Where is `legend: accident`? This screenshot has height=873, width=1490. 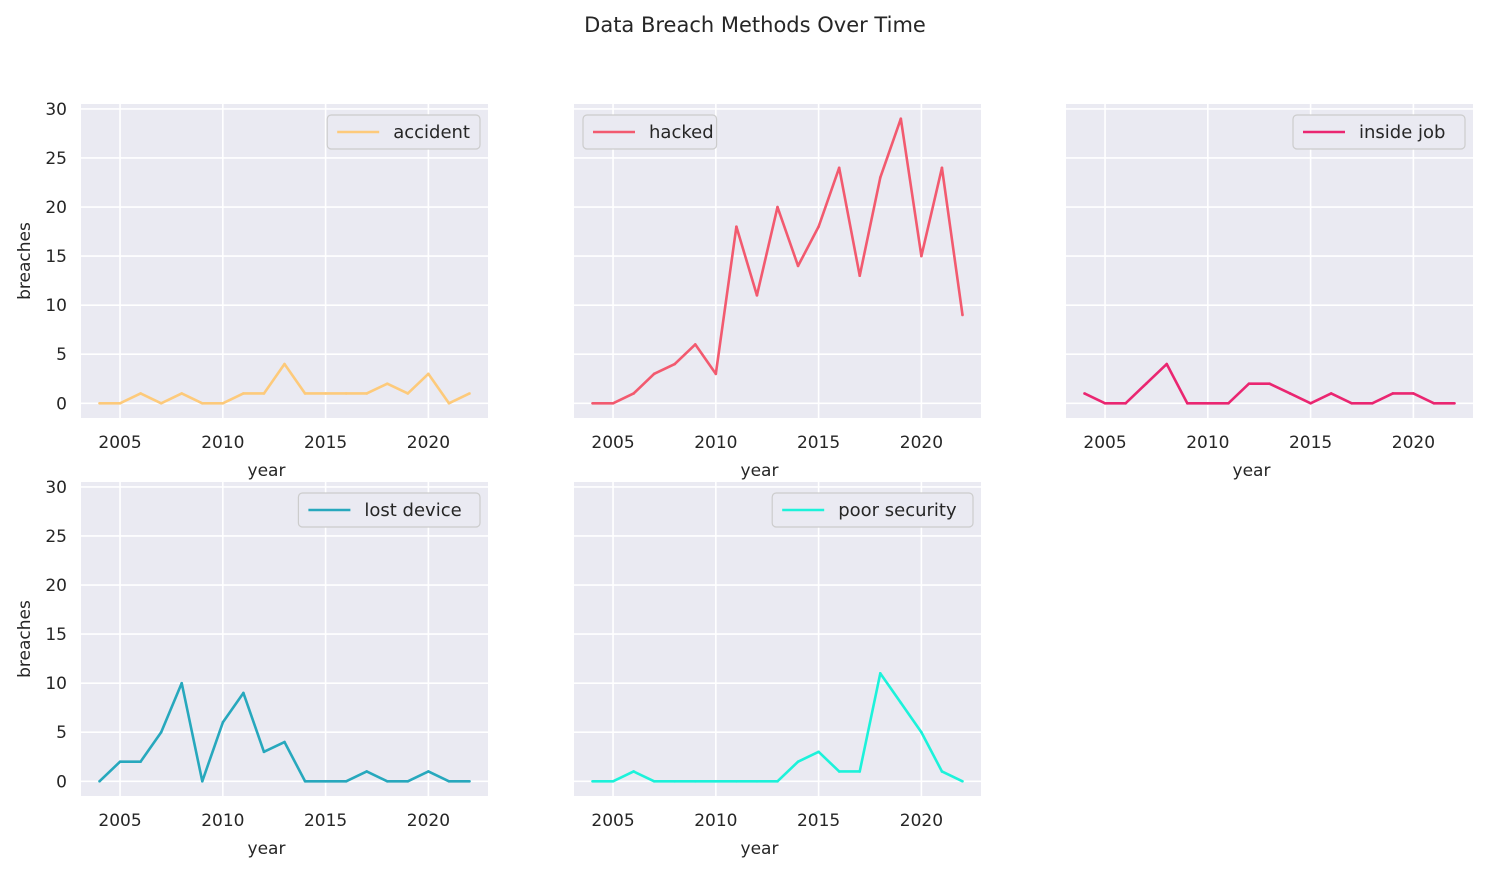
legend: accident is located at coordinates (403, 132).